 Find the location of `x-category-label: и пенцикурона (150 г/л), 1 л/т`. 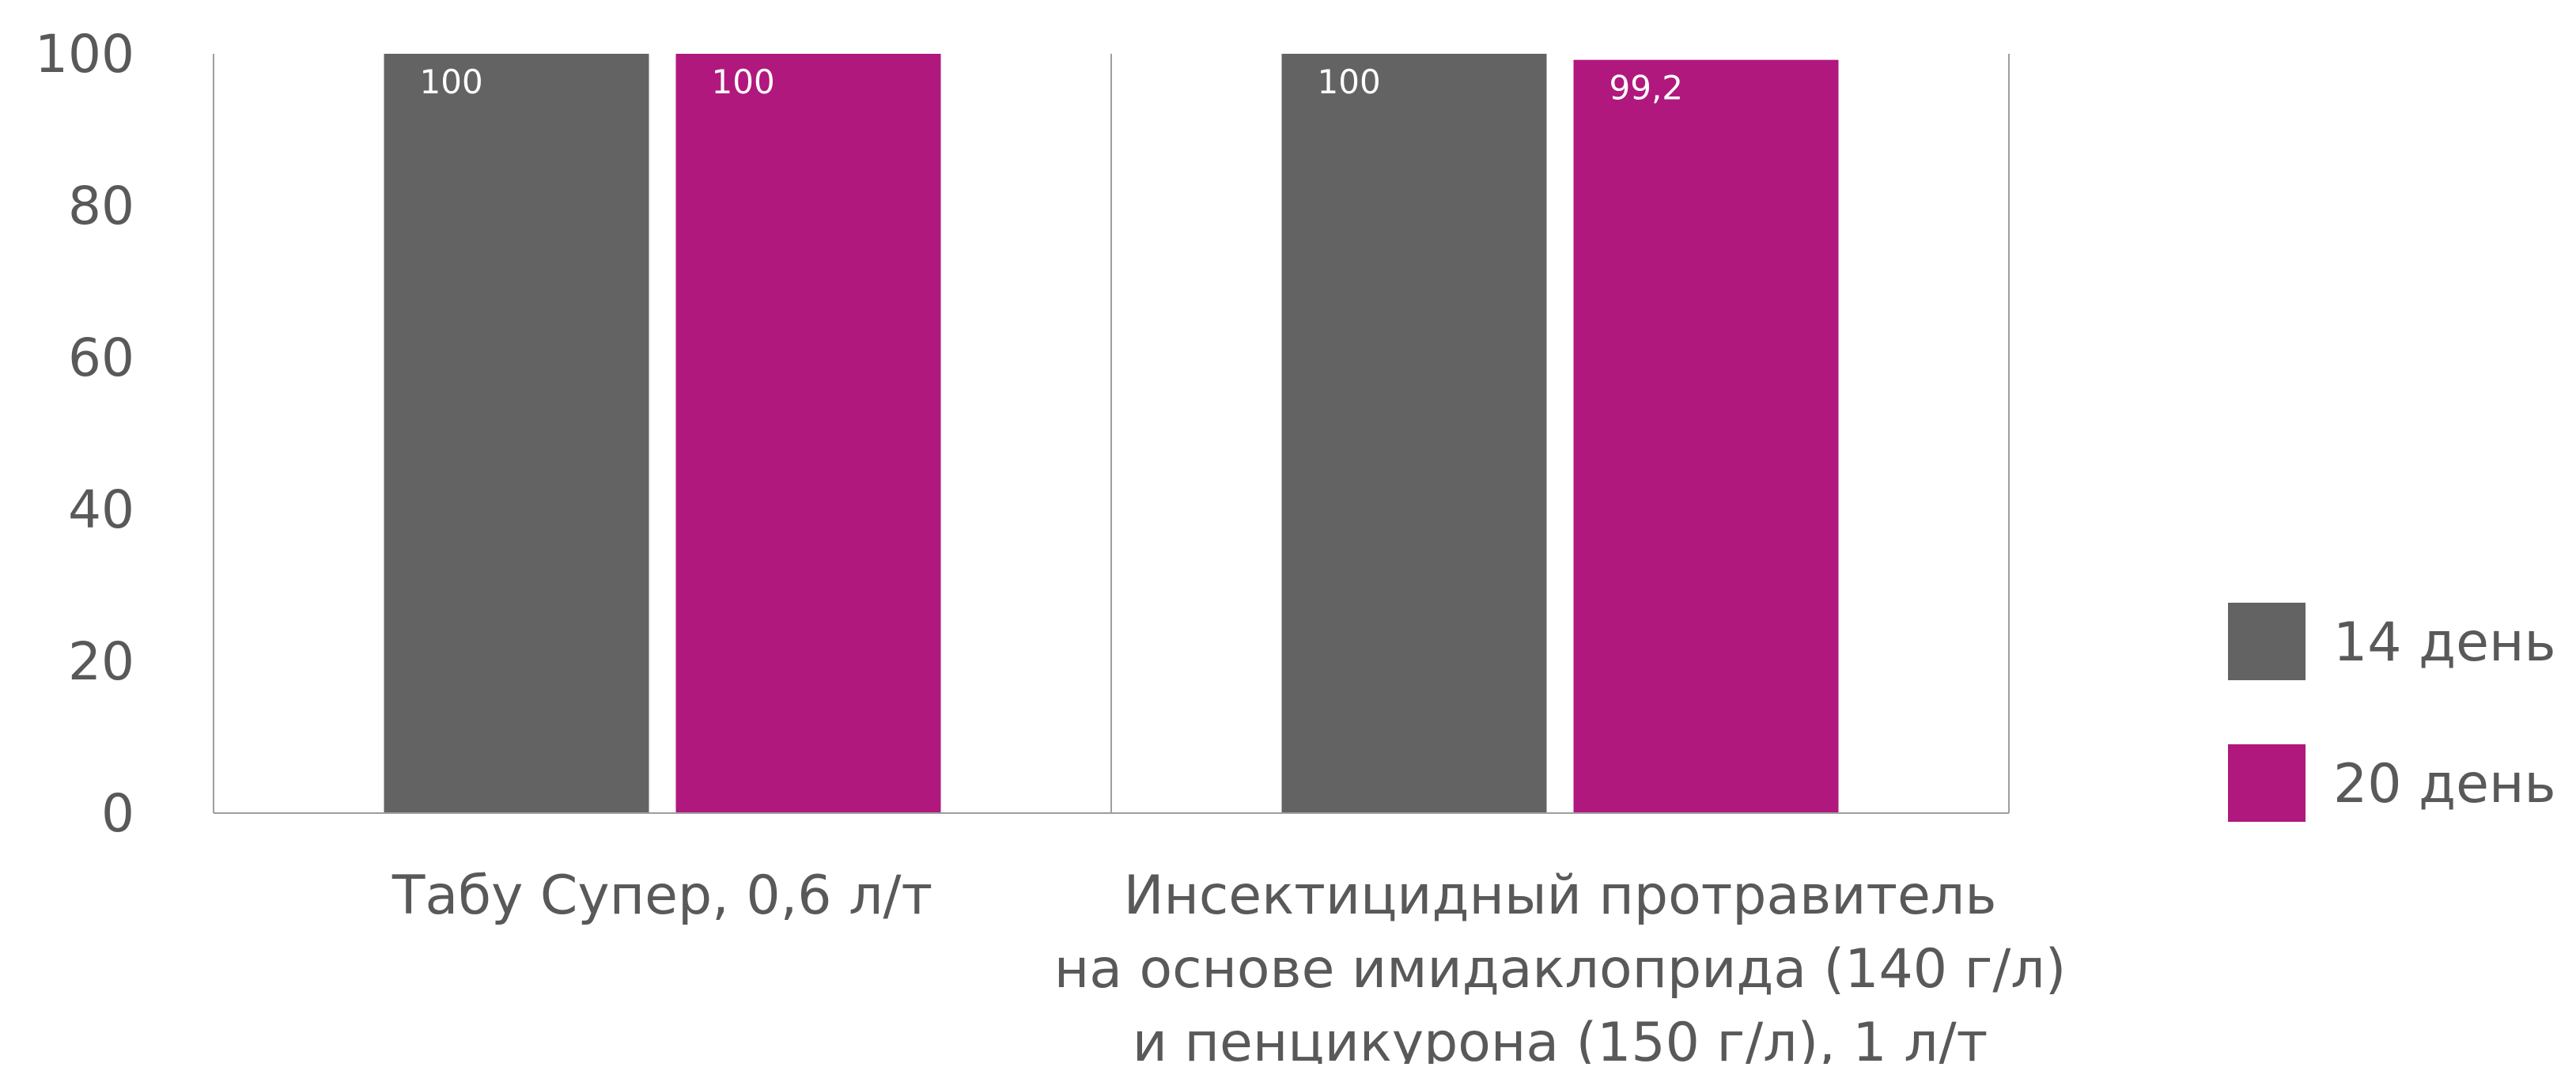

x-category-label: и пенцикурона (150 г/л), 1 л/т is located at coordinates (1561, 1038).